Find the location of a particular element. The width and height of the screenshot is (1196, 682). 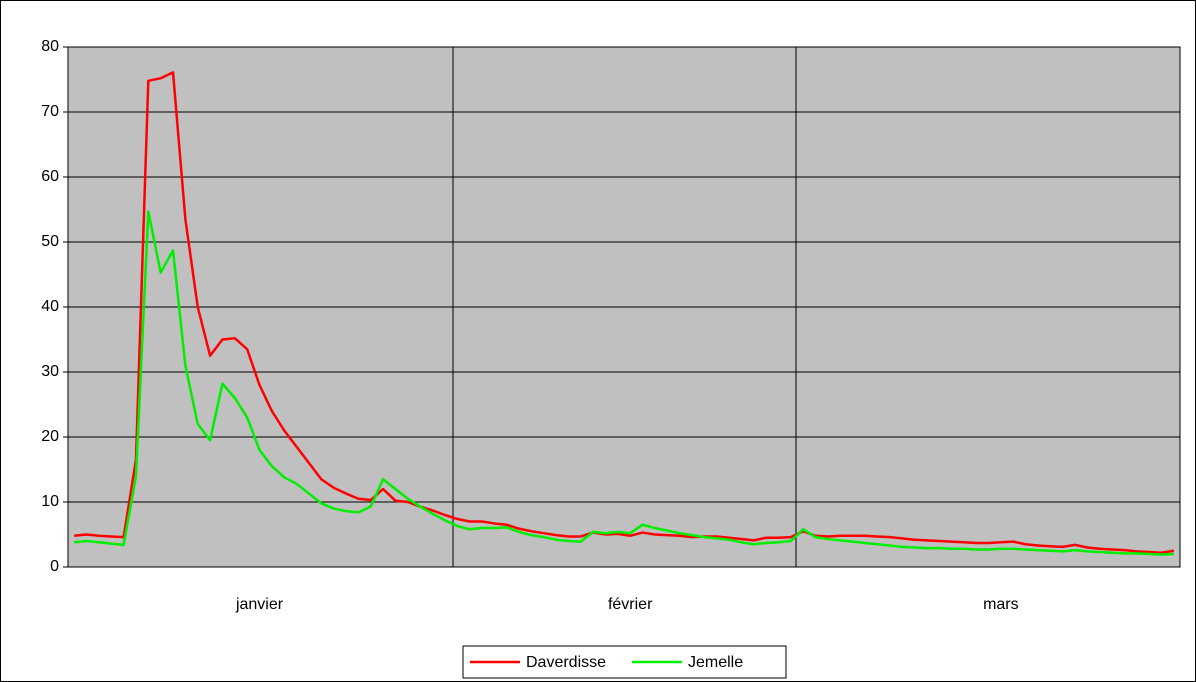

y-tick-label: 30 is located at coordinates (50, 371).